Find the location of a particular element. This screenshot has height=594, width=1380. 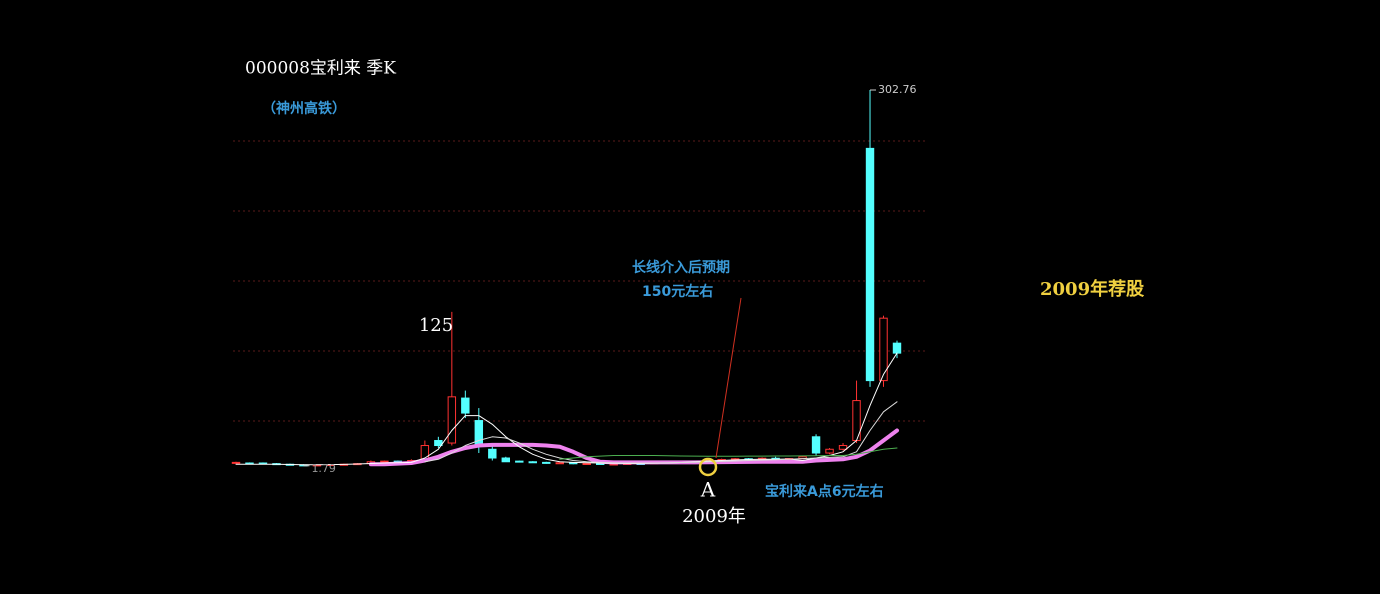

annotation: 2009年荐股 is located at coordinates (1092, 289).